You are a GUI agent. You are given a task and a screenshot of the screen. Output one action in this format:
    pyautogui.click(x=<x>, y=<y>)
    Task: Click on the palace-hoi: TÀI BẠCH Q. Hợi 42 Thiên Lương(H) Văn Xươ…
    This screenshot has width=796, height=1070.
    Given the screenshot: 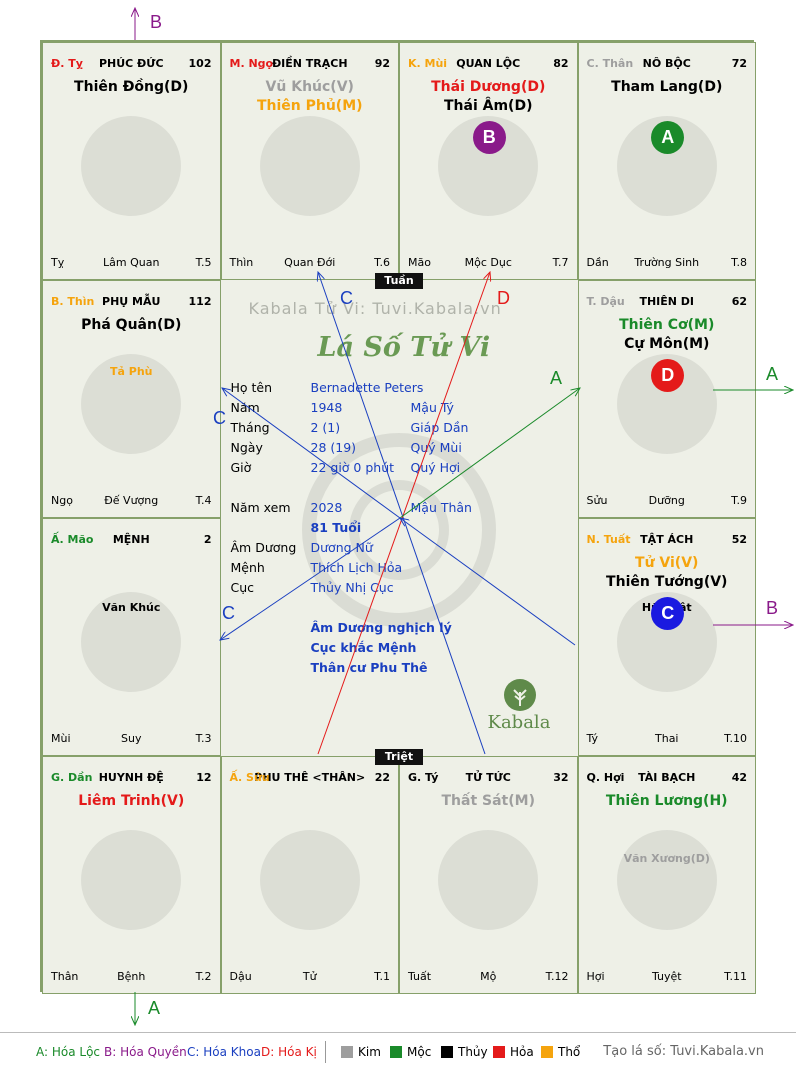 What is the action you would take?
    pyautogui.click(x=666, y=875)
    